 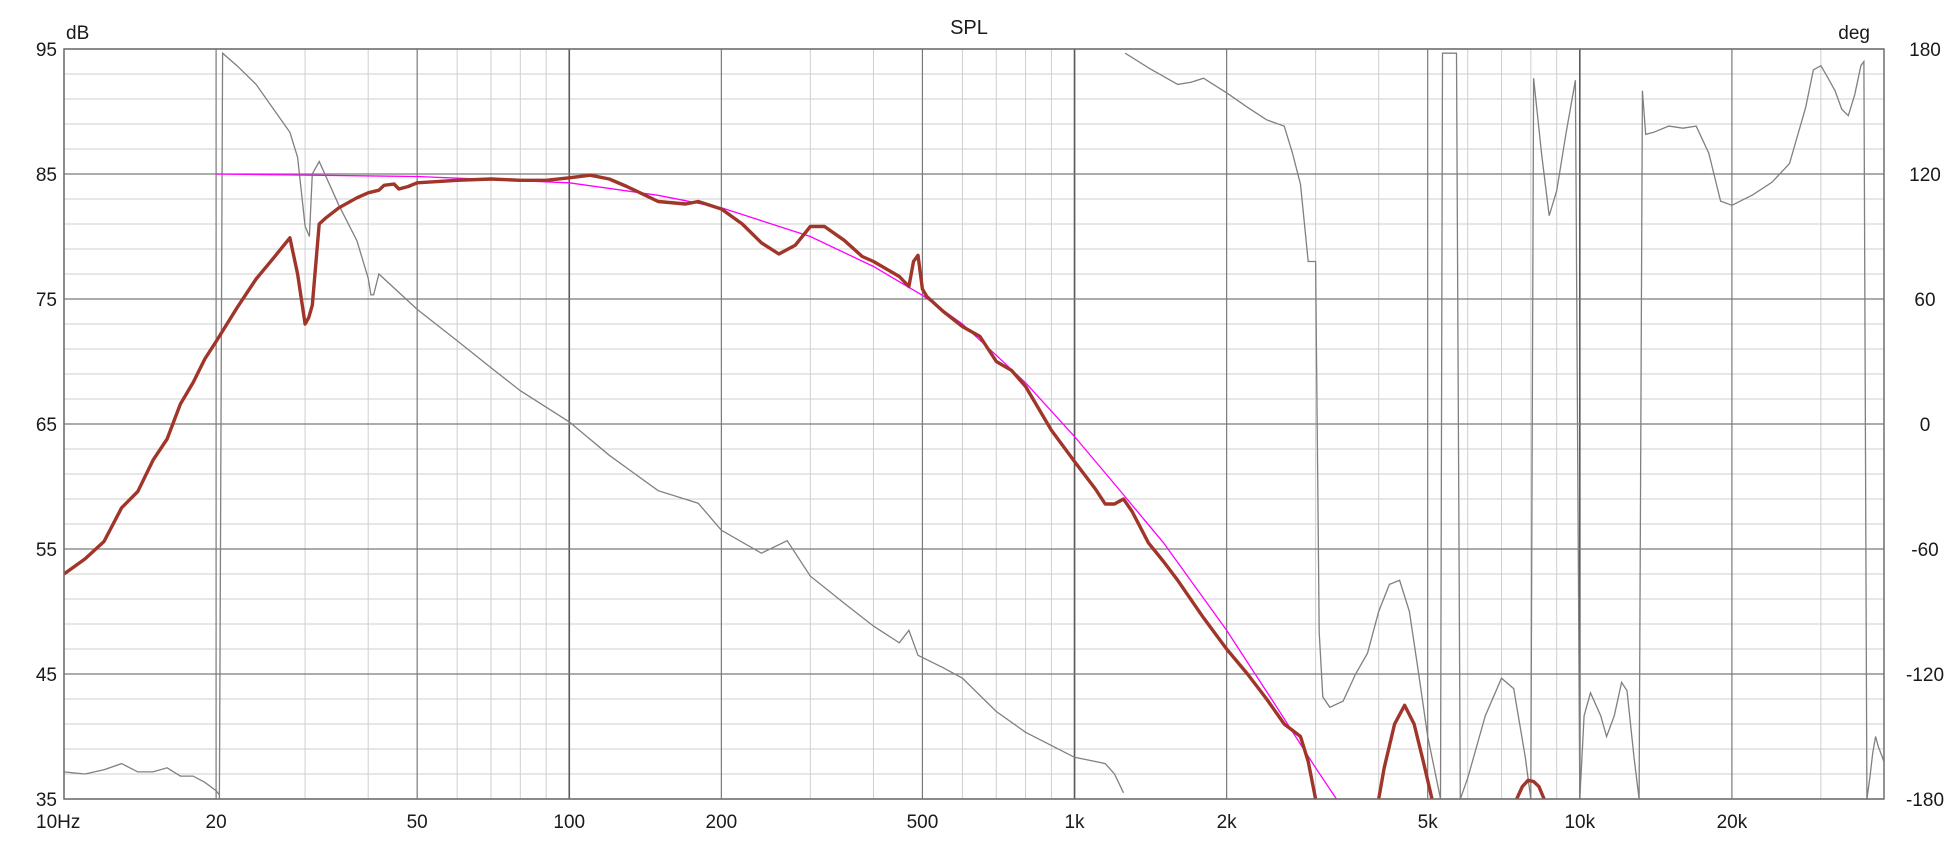 What do you see at coordinates (1925, 800) in the screenshot?
I see `y2-tick-label: -180` at bounding box center [1925, 800].